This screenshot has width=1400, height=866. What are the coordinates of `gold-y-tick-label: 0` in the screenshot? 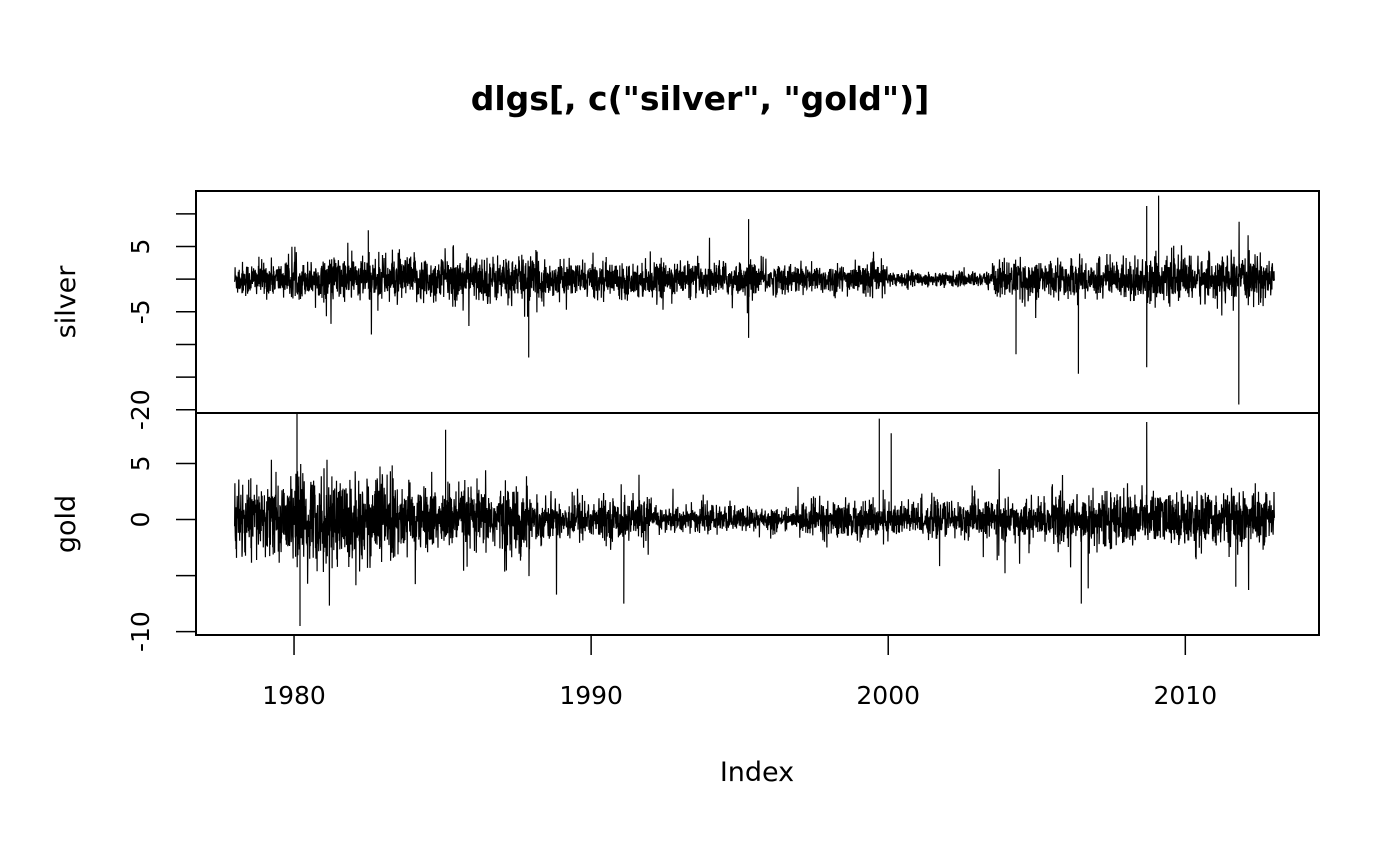 It's located at (140, 520).